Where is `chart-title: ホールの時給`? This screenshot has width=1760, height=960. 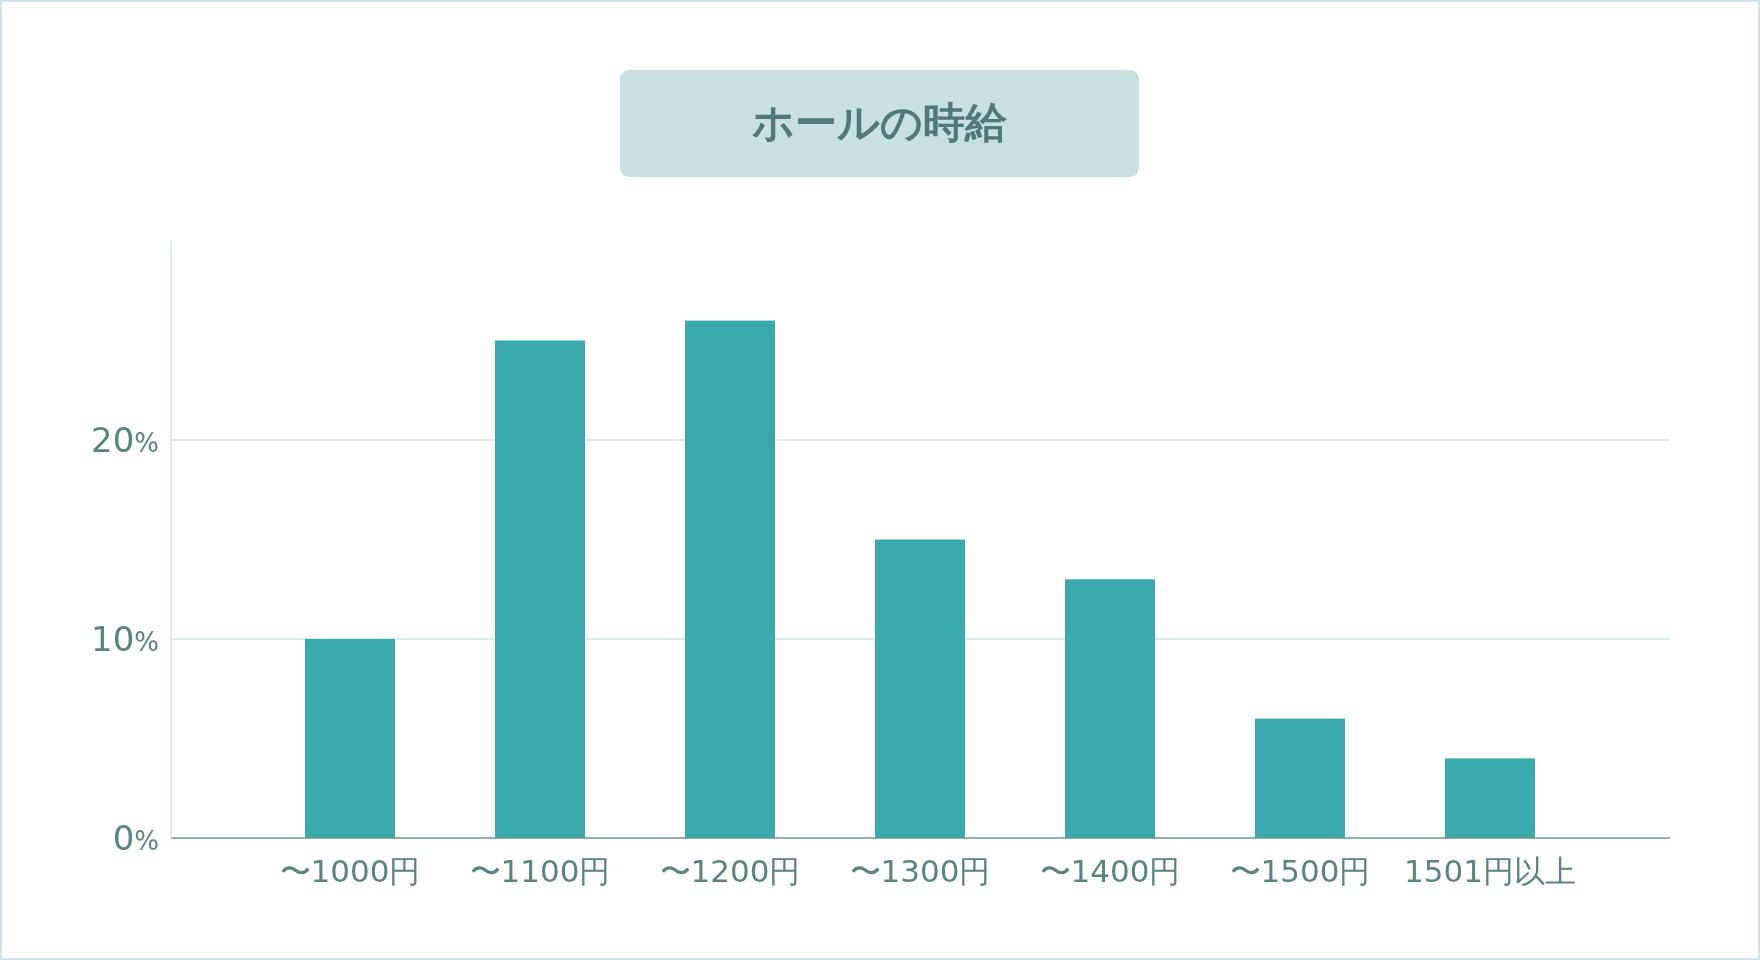 chart-title: ホールの時給 is located at coordinates (880, 122).